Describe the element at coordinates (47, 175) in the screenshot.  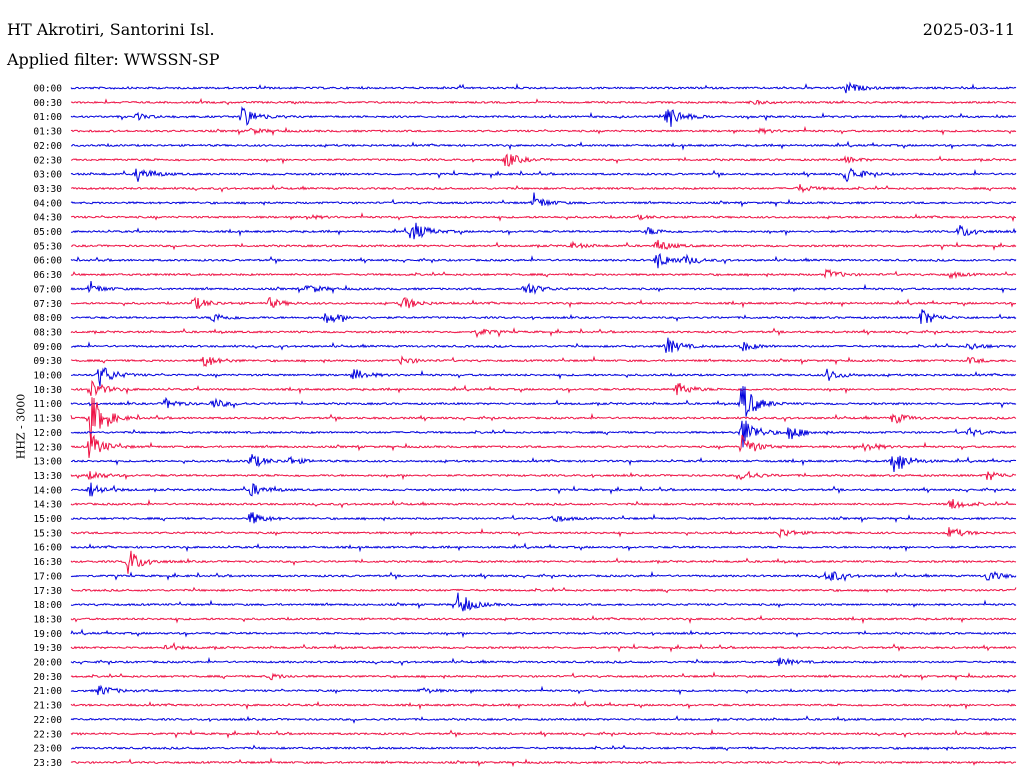
I see `time-tick-label: 03:00` at that location.